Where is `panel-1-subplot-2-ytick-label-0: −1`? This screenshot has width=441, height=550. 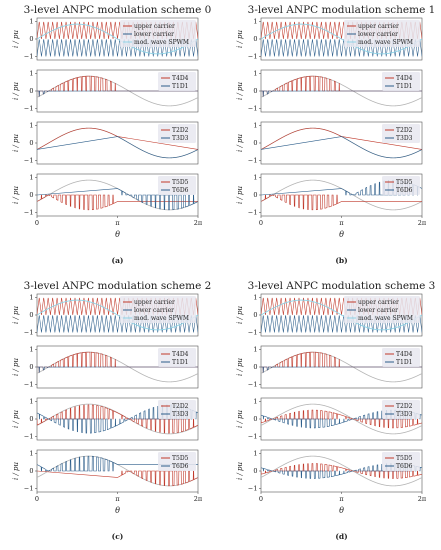
panel-1-subplot-2-ytick-label-0: −1 is located at coordinates (253, 161).